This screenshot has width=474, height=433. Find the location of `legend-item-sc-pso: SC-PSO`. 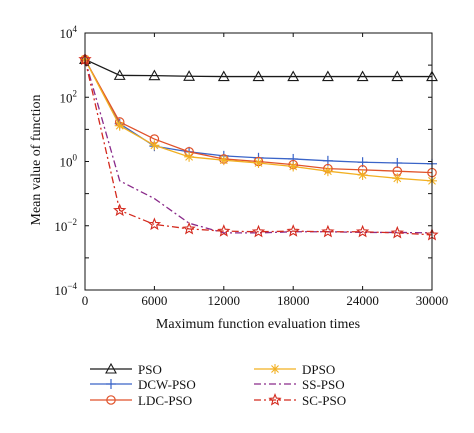

legend-item-sc-pso: SC-PSO is located at coordinates (300, 400).